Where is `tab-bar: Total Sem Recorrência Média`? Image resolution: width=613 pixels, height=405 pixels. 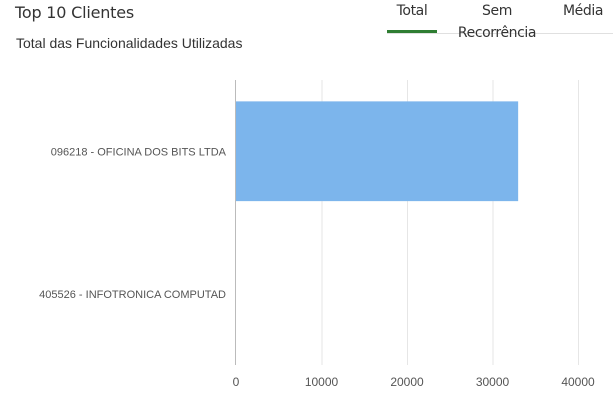
tab-bar: Total Sem Recorrência Média is located at coordinates (500, 20).